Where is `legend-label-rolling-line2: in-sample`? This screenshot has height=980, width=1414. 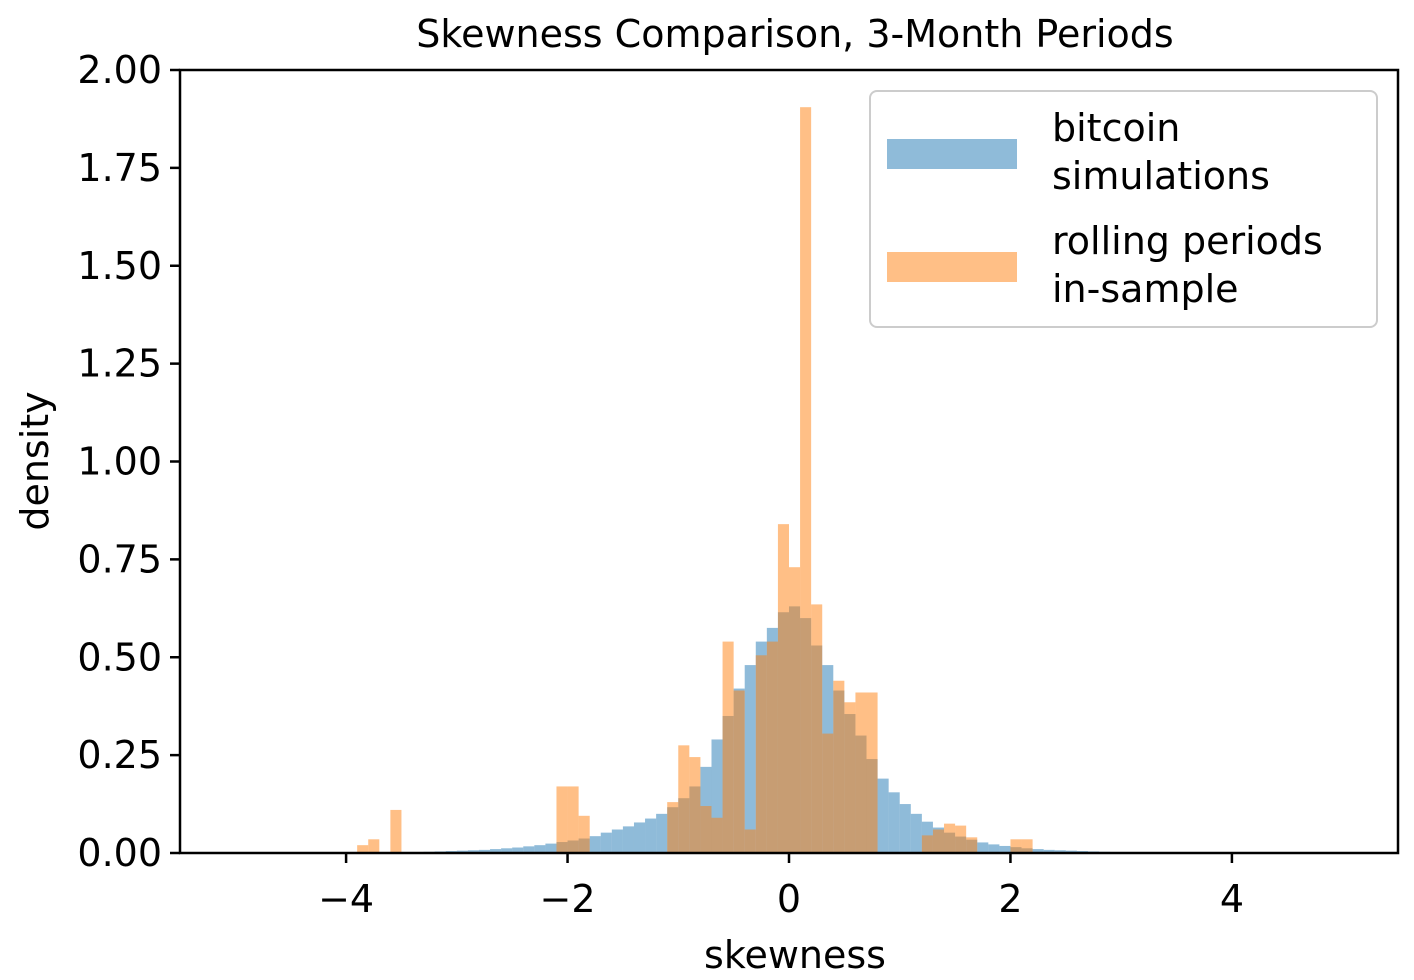 legend-label-rolling-line2: in-sample is located at coordinates (1145, 289).